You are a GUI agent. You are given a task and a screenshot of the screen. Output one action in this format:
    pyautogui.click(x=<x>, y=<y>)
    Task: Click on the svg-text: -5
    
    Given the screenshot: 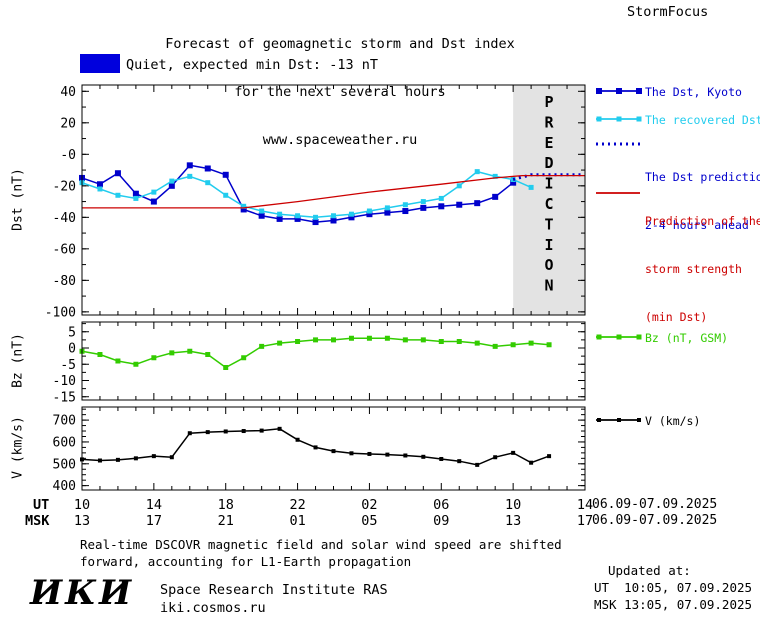 What is the action you would take?
    pyautogui.click(x=68, y=365)
    